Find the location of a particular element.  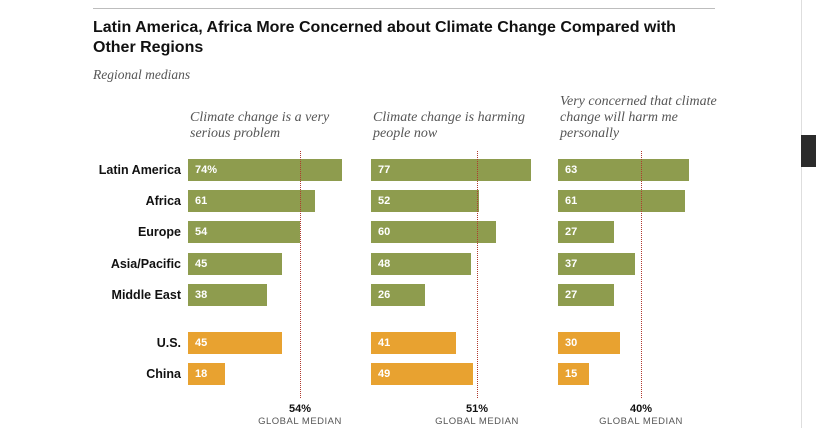

category-label: Latin America is located at coordinates (139, 170).